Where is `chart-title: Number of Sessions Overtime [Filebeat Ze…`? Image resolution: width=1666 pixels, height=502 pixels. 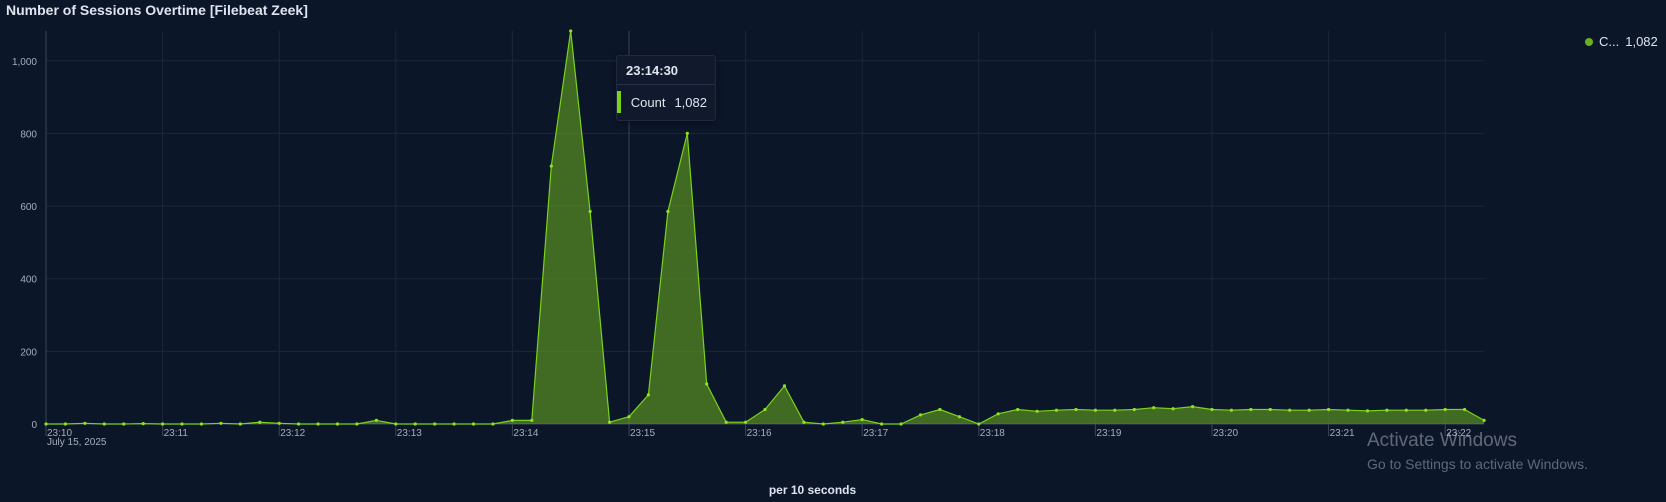
chart-title: Number of Sessions Overtime [Filebeat Ze… is located at coordinates (157, 10).